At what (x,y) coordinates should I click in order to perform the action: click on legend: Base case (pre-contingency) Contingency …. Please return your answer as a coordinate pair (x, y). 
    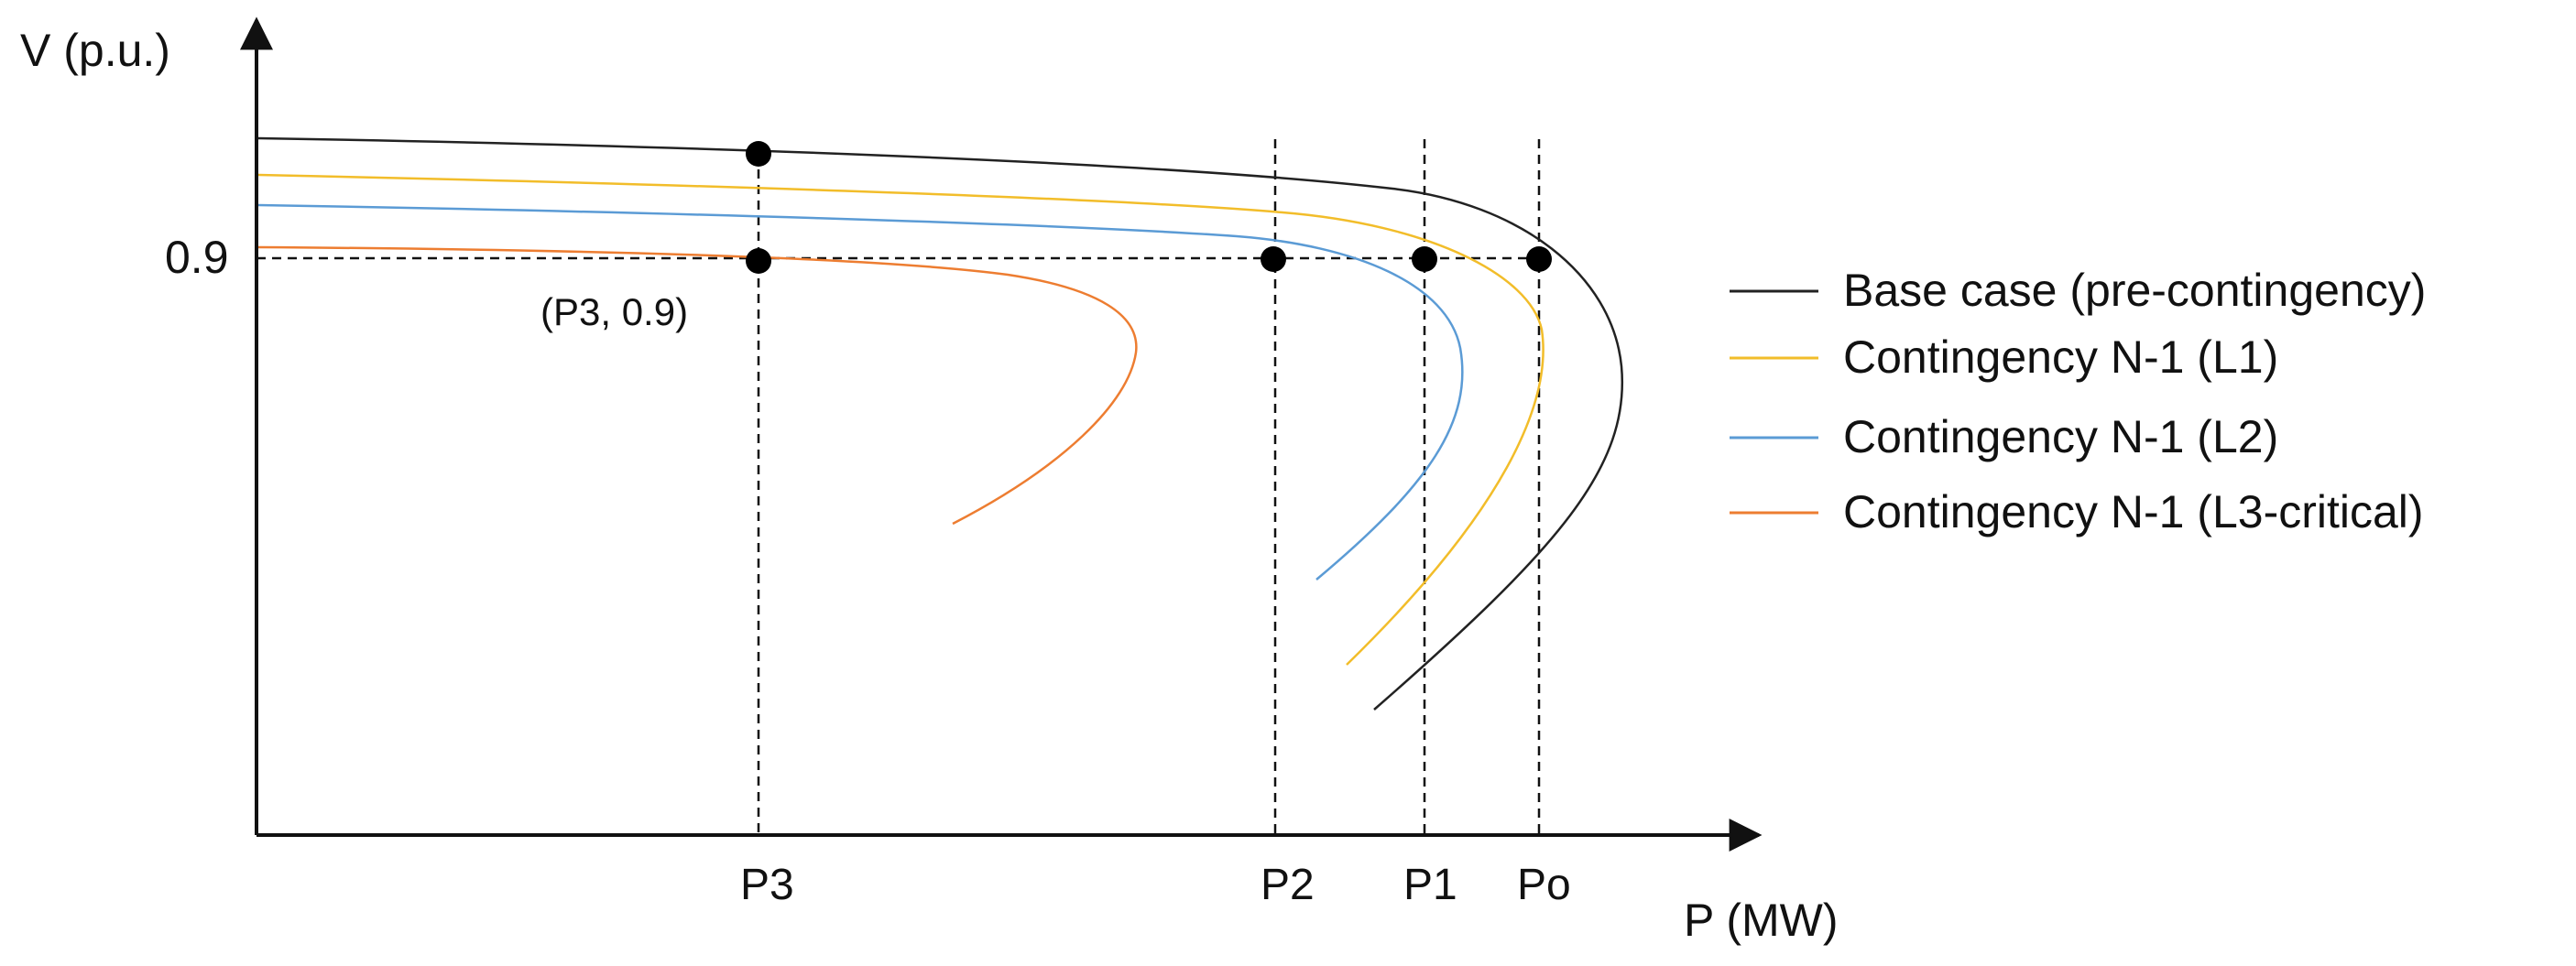
    Looking at the image, I should click on (2078, 401).